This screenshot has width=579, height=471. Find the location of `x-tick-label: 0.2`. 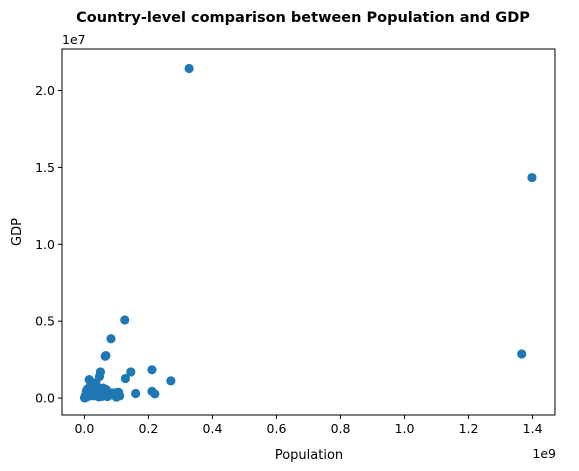

x-tick-label: 0.2 is located at coordinates (148, 428).